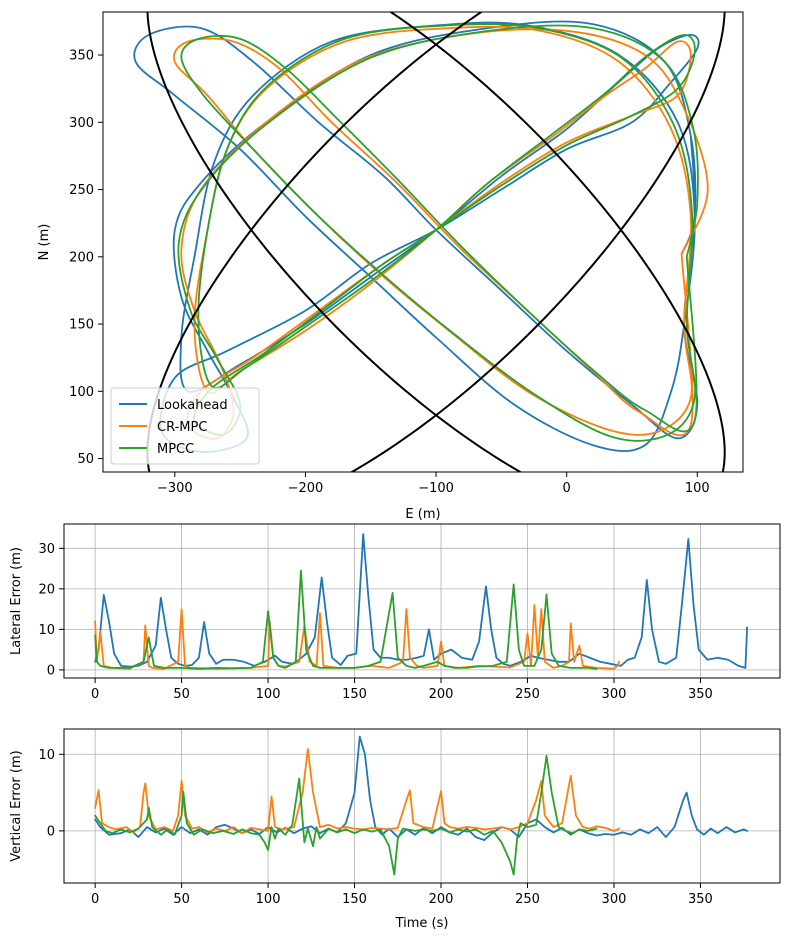 The width and height of the screenshot is (793, 944). What do you see at coordinates (268, 899) in the screenshot?
I see `vertical-error-xtick-label: 100` at bounding box center [268, 899].